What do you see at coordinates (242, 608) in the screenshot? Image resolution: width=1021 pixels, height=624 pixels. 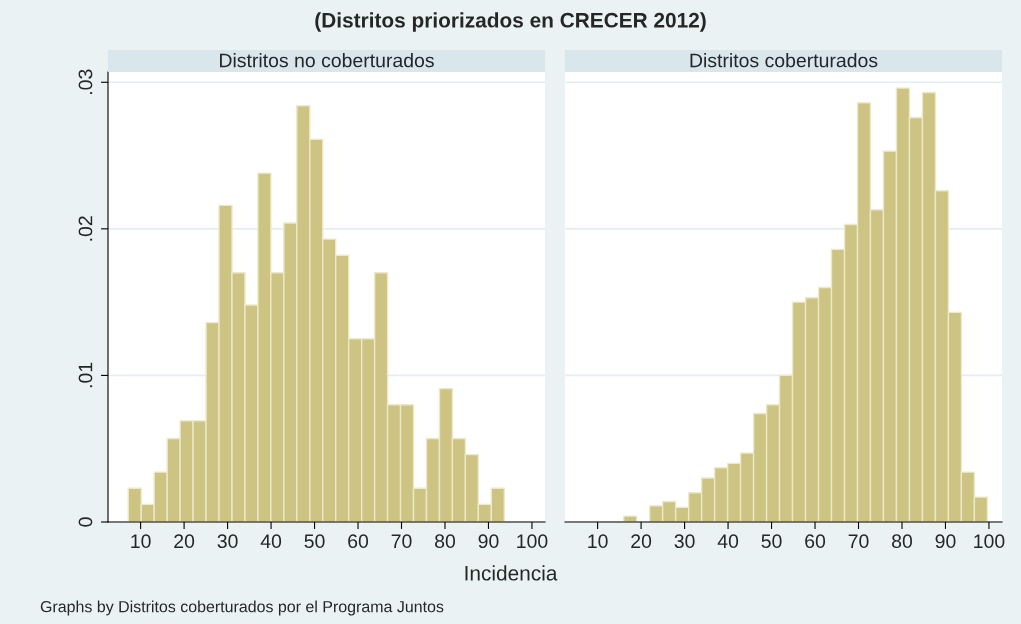 I see `text: Graphs by Distritos coberturados por el Programa Juntos` at bounding box center [242, 608].